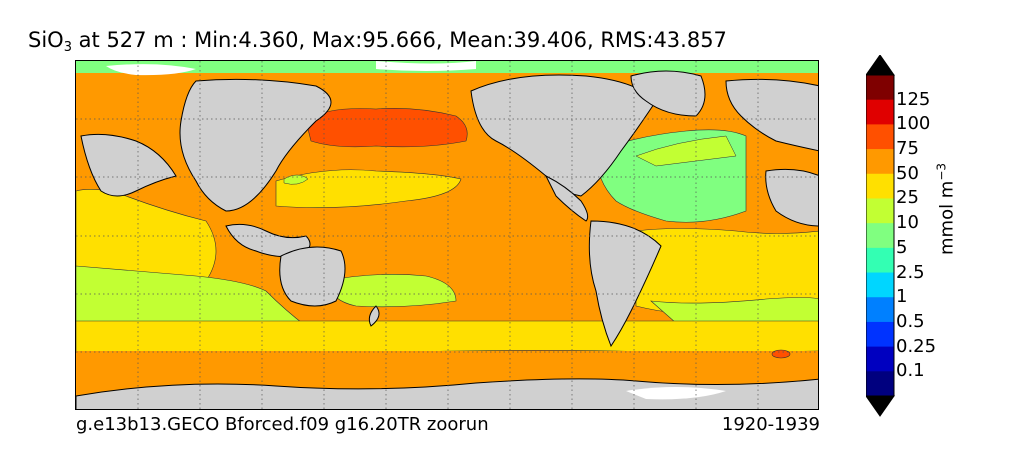  What do you see at coordinates (913, 124) in the screenshot?
I see `colorbar-tick-label: 100` at bounding box center [913, 124].